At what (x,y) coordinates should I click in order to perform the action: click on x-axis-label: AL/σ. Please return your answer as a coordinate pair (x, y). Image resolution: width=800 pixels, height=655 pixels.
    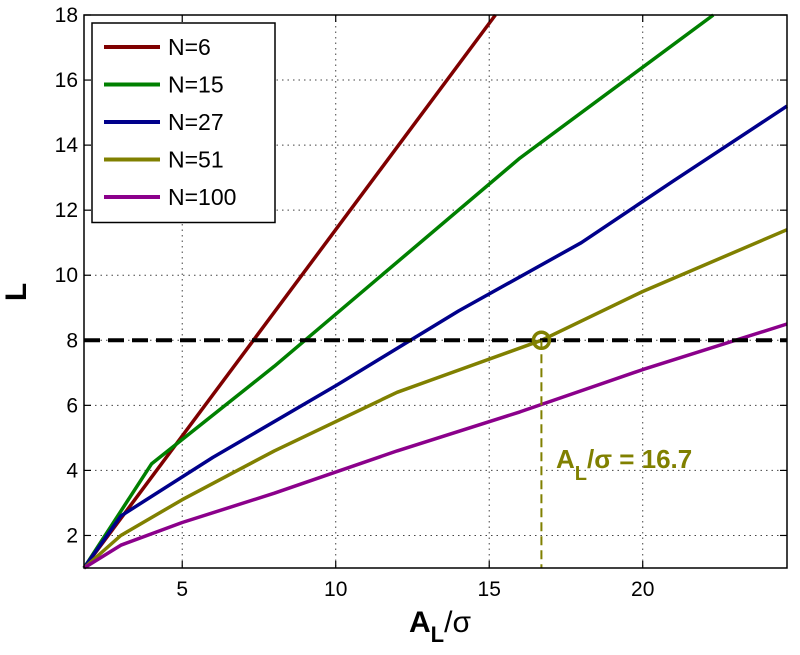
    Looking at the image, I should click on (440, 626).